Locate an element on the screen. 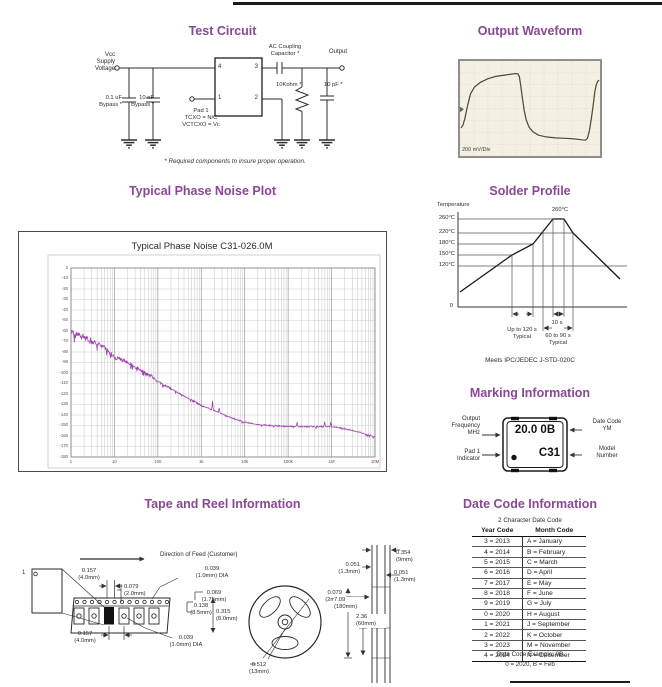 The image size is (662, 687). pin4-label: 4 is located at coordinates (220, 67).